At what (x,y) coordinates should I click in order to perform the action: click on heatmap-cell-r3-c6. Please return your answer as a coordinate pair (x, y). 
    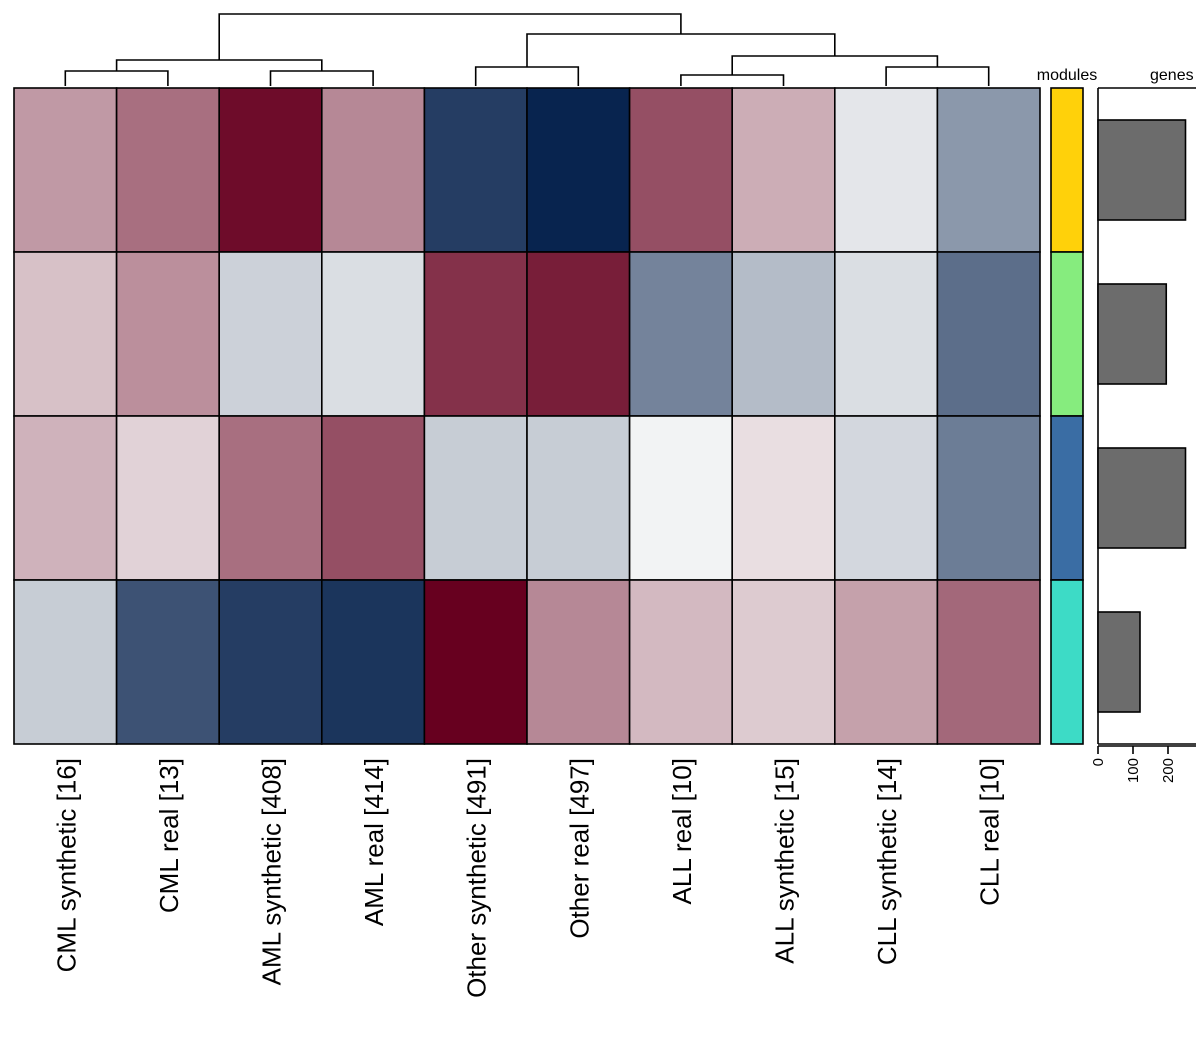
    Looking at the image, I should click on (578, 498).